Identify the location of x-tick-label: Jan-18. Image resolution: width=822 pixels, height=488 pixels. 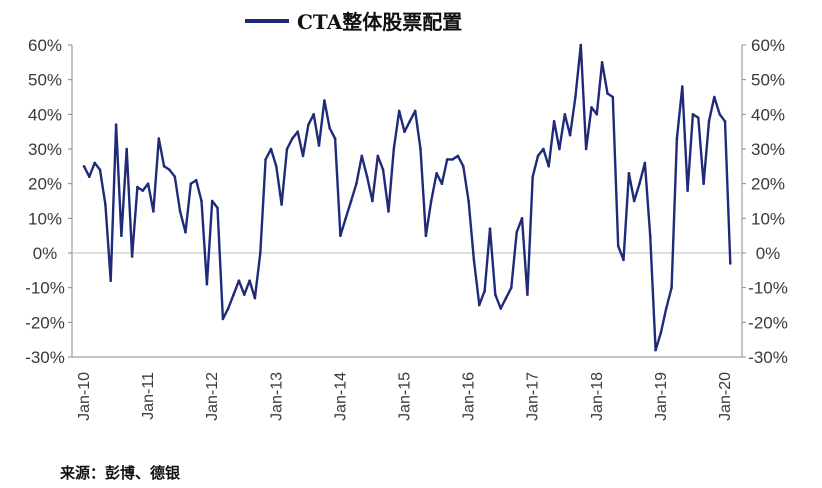
(597, 396).